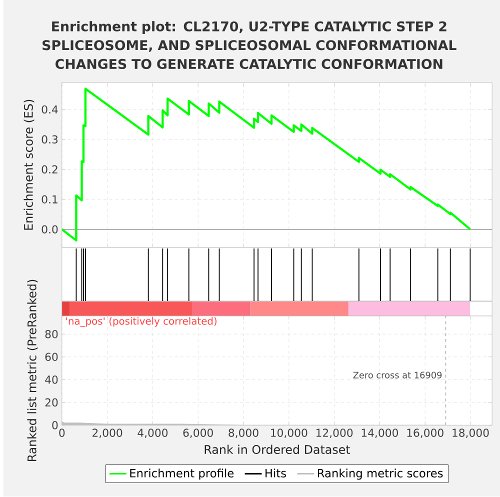  What do you see at coordinates (50, 199) in the screenshot?
I see `y-tick-label: 0.1` at bounding box center [50, 199].